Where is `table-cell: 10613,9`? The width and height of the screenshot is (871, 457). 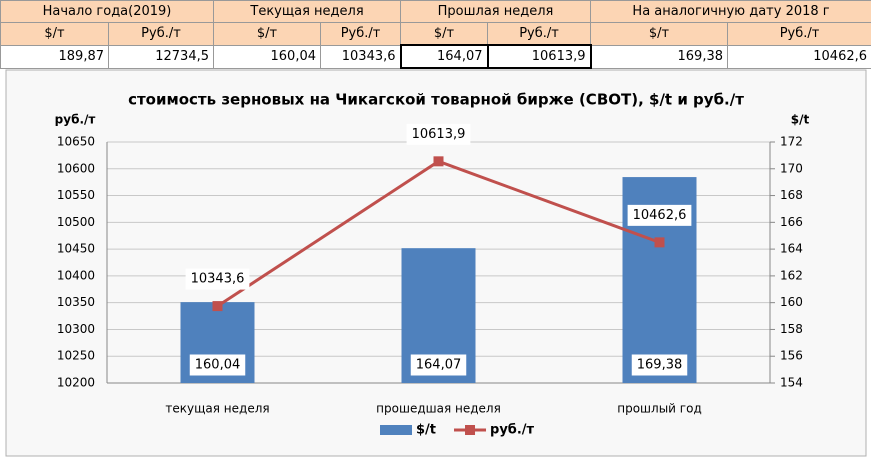
table-cell: 10613,9 is located at coordinates (539, 56).